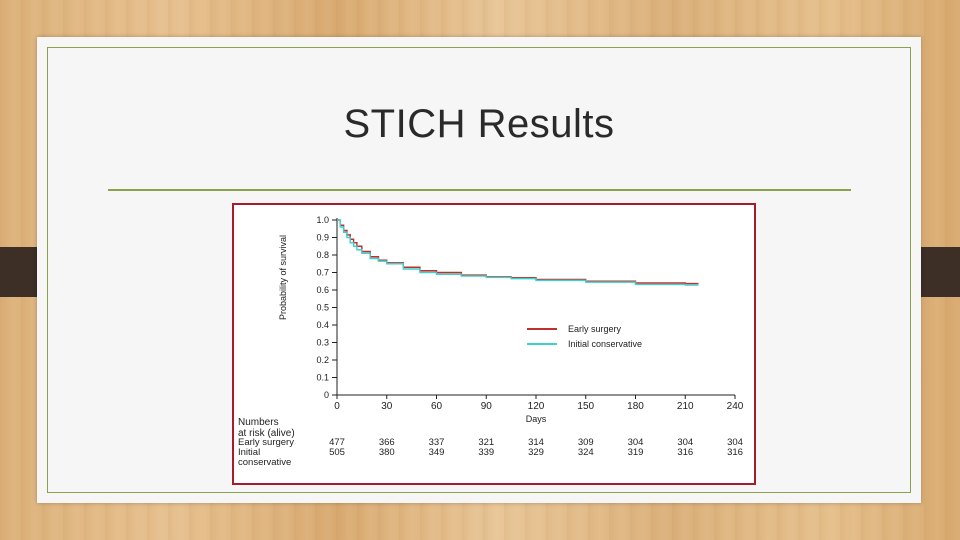  I want to click on at-risk-row-label: Initial, so click(249, 452).